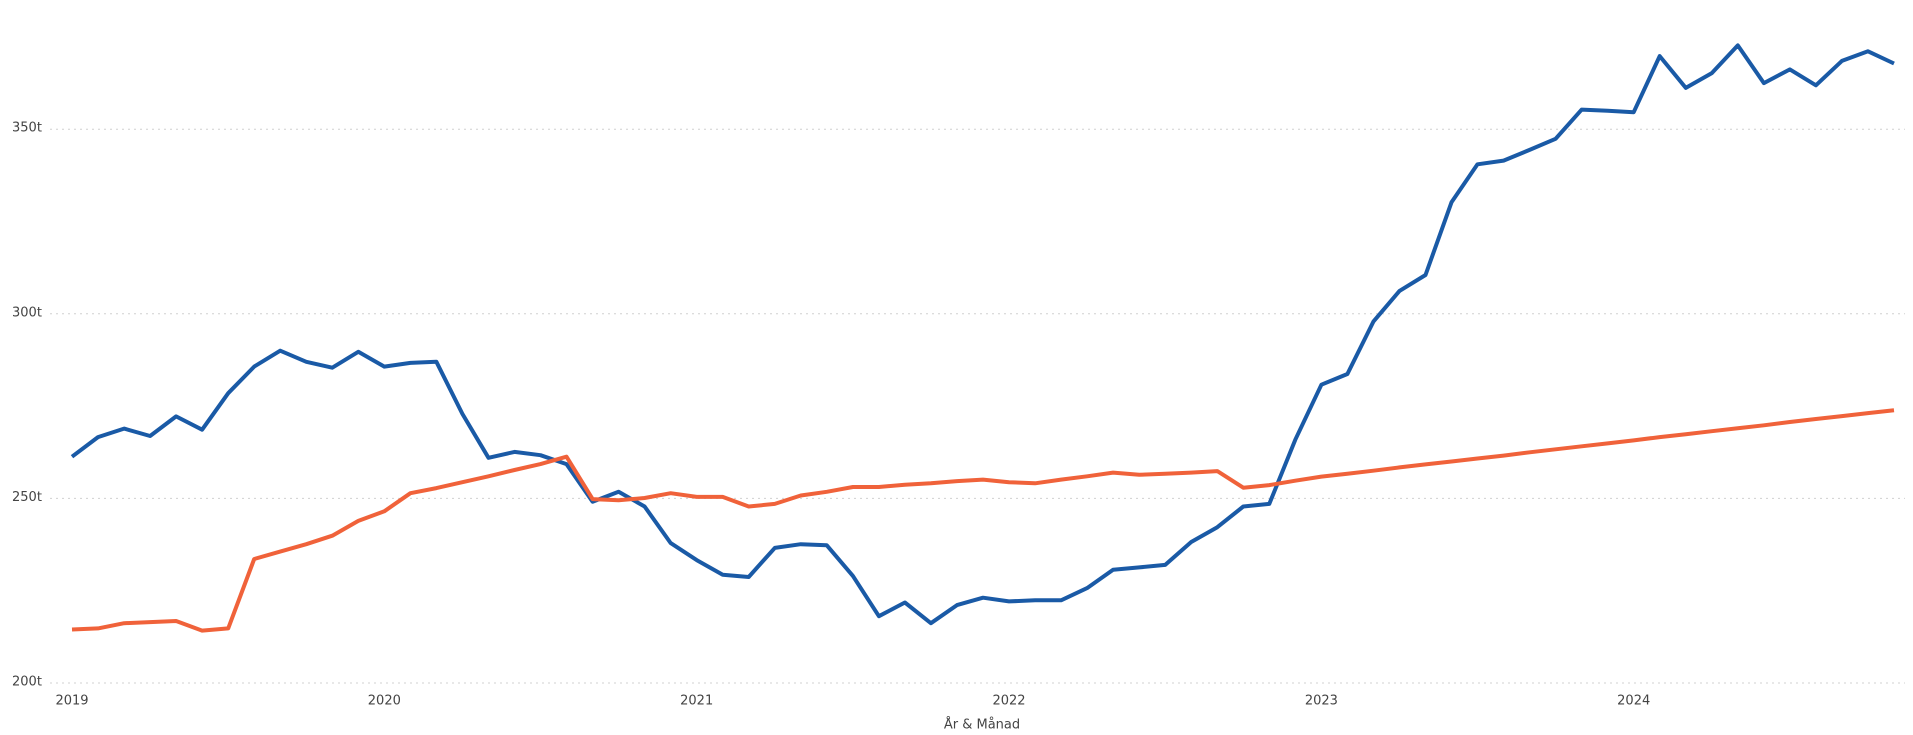 This screenshot has width=1913, height=735. I want to click on y-tick-label: 300t, so click(27, 312).